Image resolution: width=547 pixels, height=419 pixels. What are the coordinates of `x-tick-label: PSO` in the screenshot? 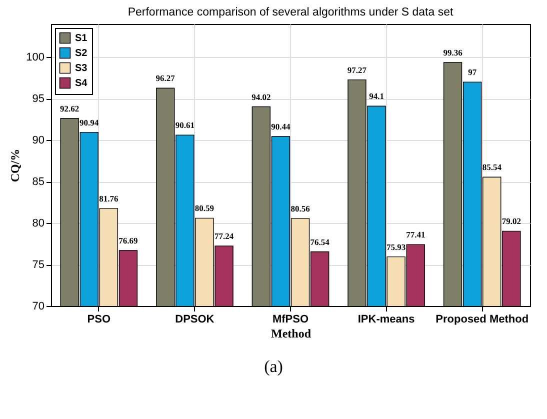 It's located at (99, 320).